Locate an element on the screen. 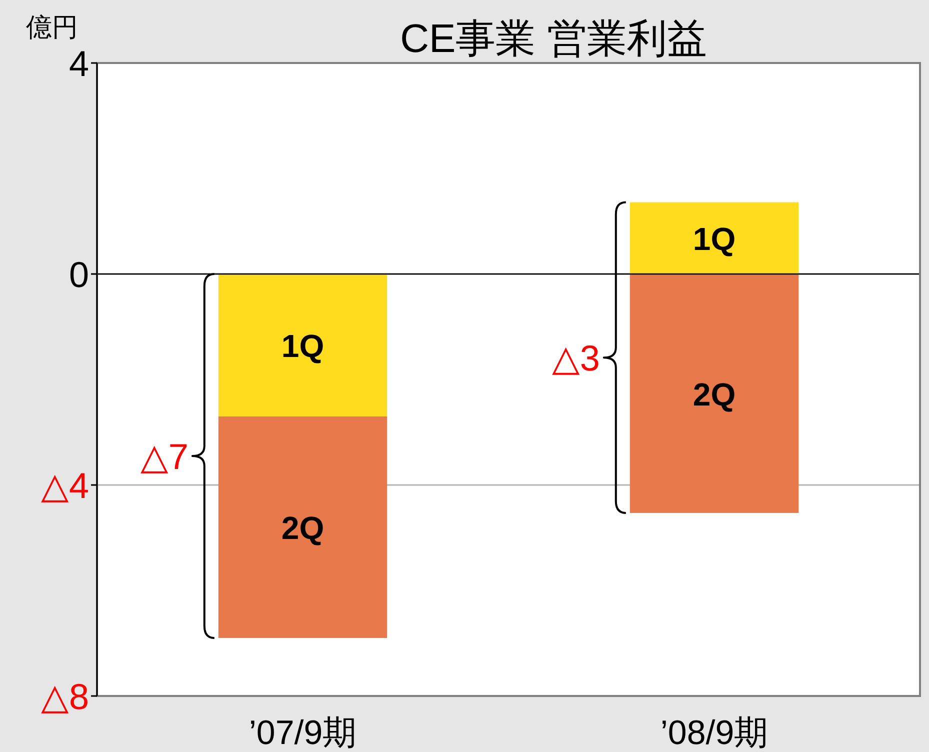  x-tick-label: ’08/9期 is located at coordinates (714, 733).